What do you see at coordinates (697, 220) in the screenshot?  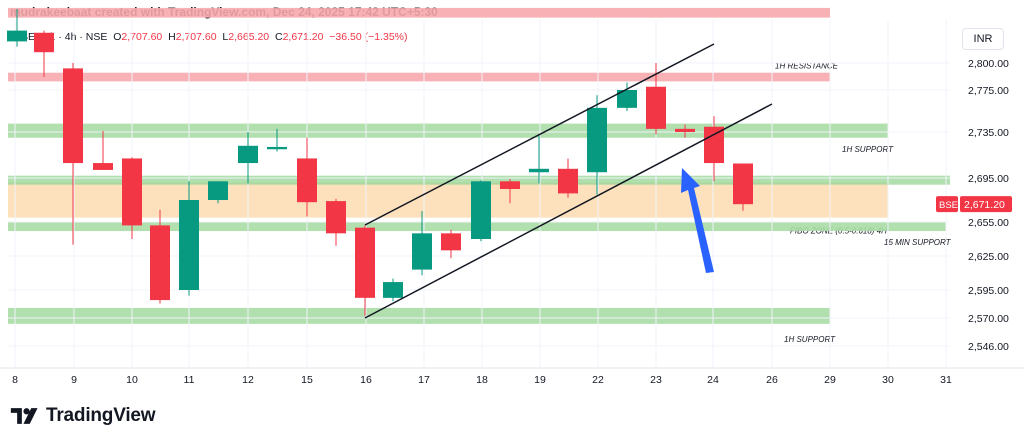 I see `annotation-arrow-icon` at bounding box center [697, 220].